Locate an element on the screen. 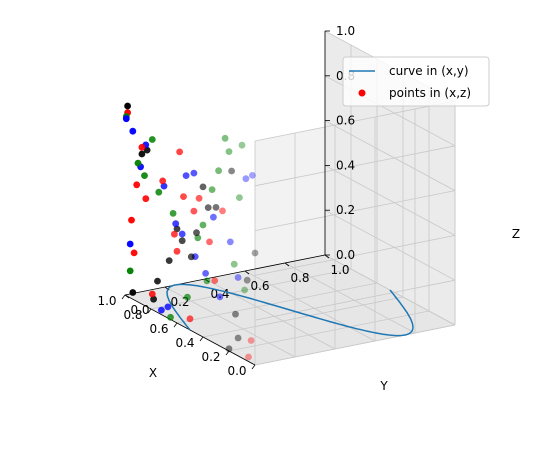 The width and height of the screenshot is (550, 450). legend-marker-swatch is located at coordinates (362, 93).